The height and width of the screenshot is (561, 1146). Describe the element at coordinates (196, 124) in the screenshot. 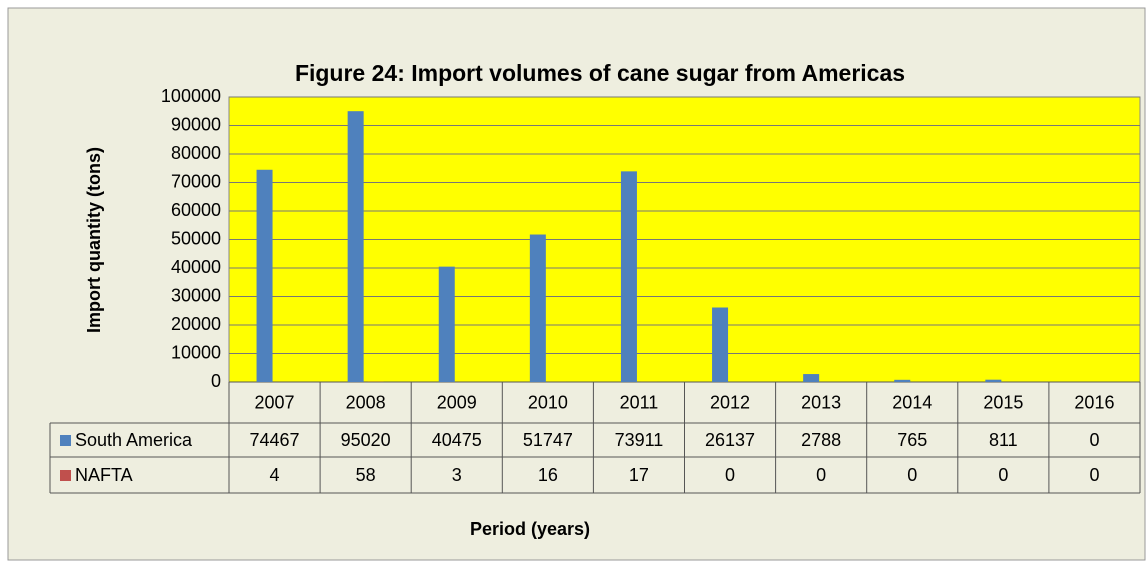

I see `y-tick-label: 90000` at that location.